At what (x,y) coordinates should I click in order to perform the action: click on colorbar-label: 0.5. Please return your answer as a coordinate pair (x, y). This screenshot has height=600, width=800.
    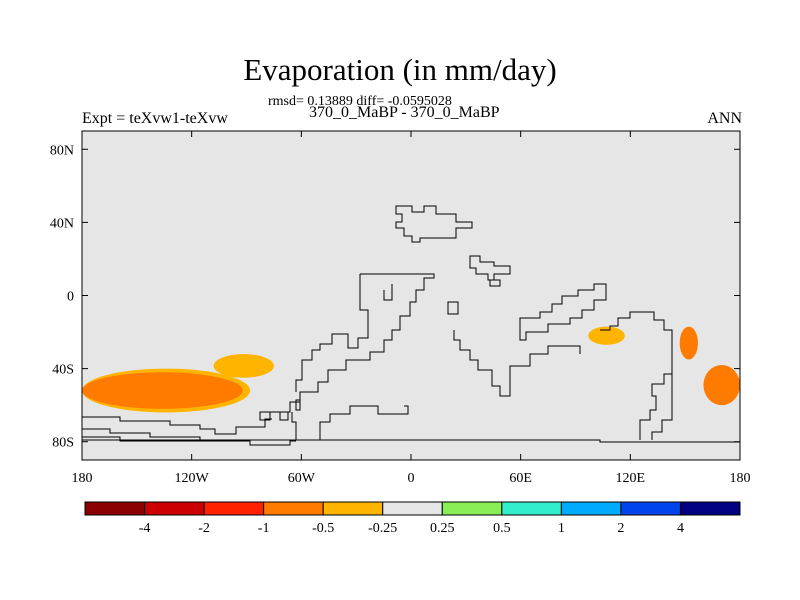
    Looking at the image, I should click on (502, 528).